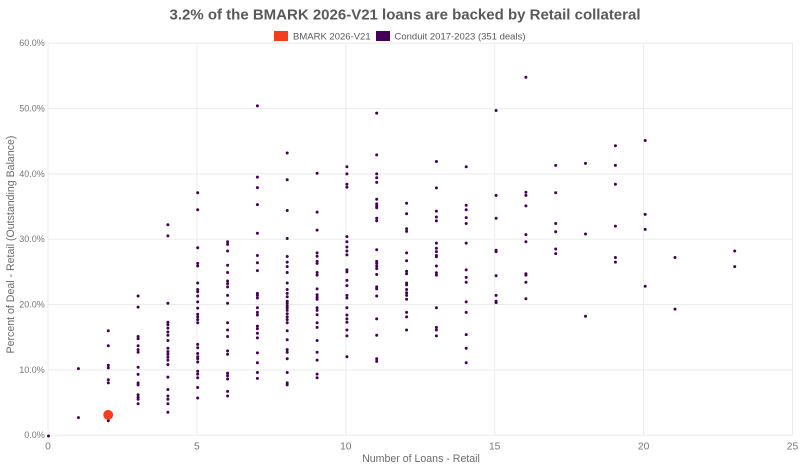 Image resolution: width=800 pixels, height=467 pixels. What do you see at coordinates (32, 174) in the screenshot?
I see `svg-text: 40.0%` at bounding box center [32, 174].